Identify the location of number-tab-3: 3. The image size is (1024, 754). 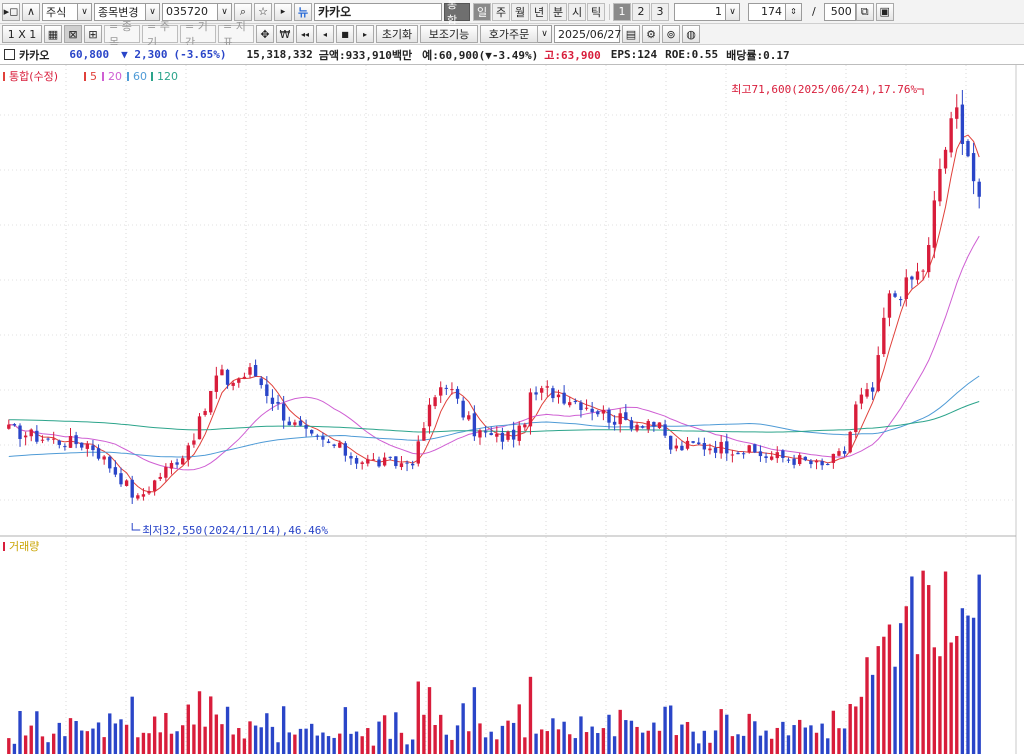
(660, 11).